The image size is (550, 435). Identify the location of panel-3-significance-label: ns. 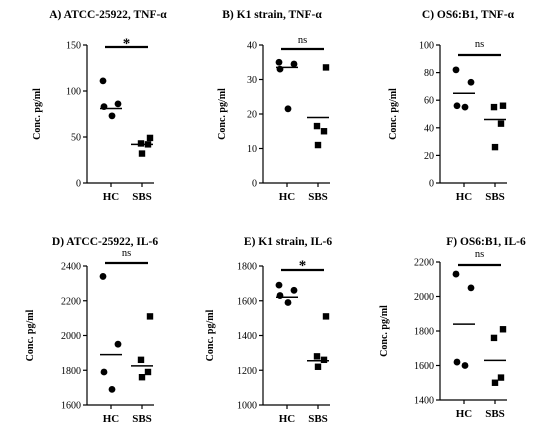
(479, 44).